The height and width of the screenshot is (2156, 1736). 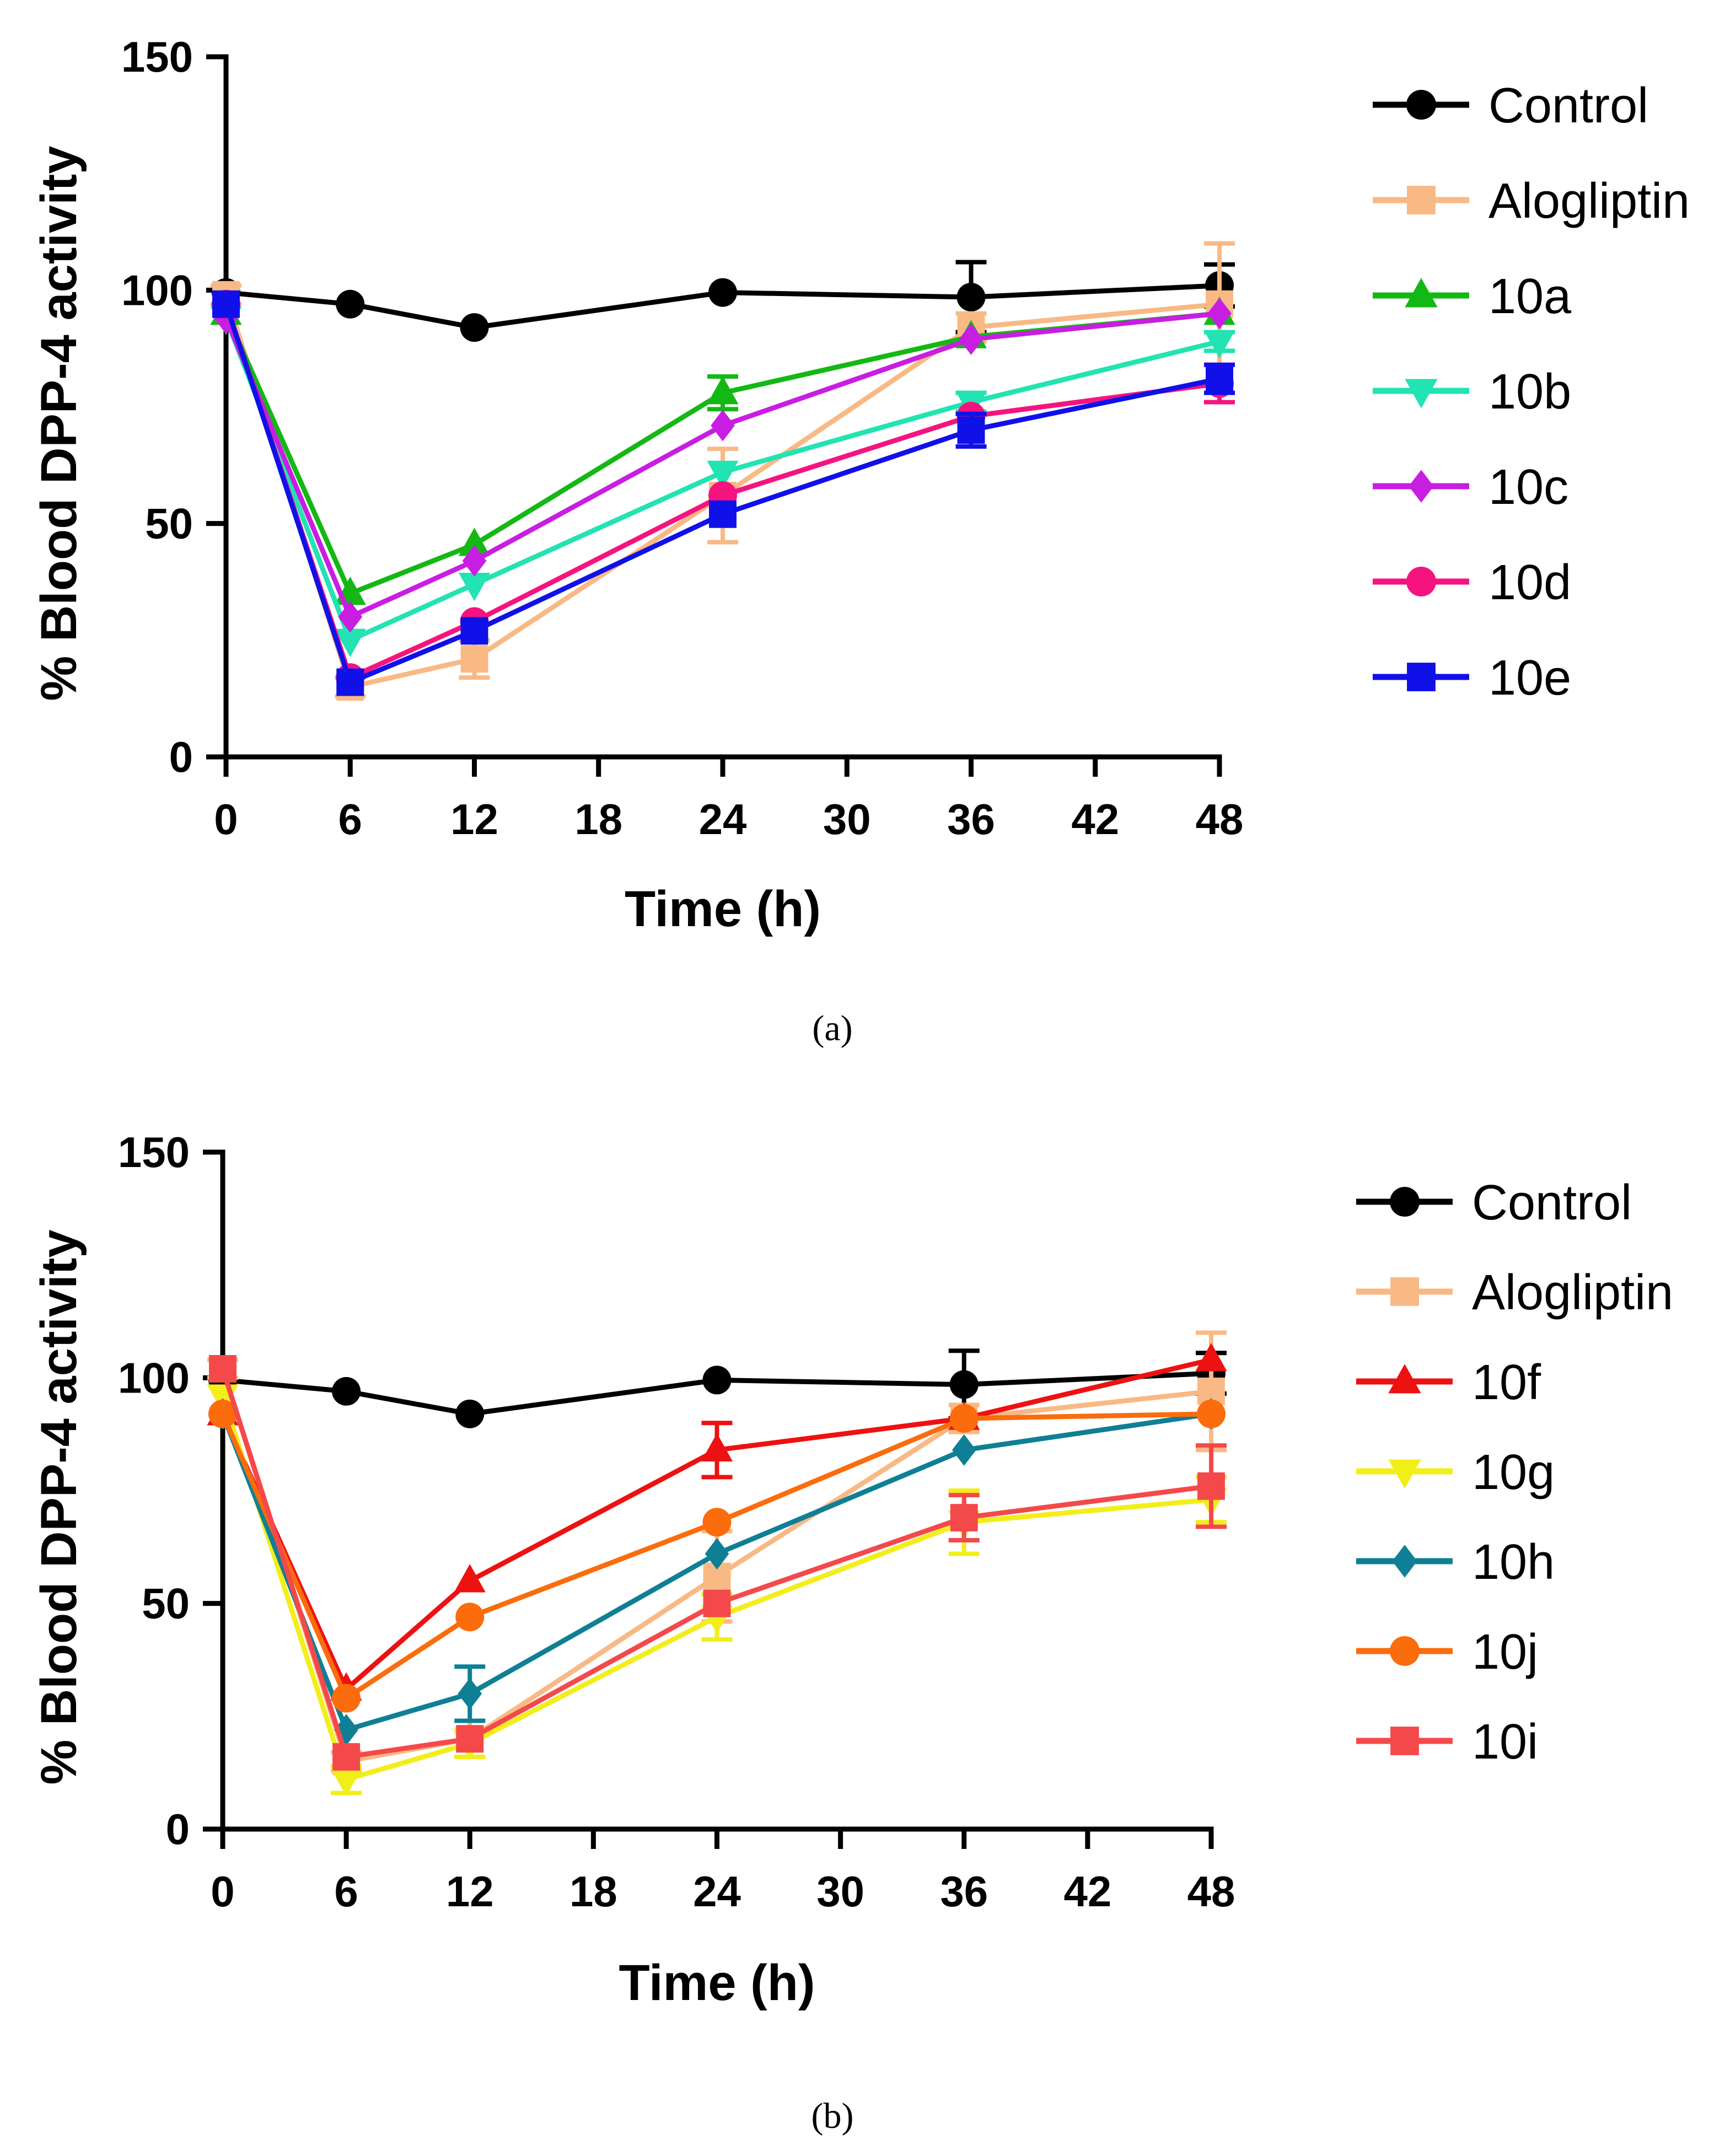 I want to click on legend-label: 10d, so click(x=1529, y=583).